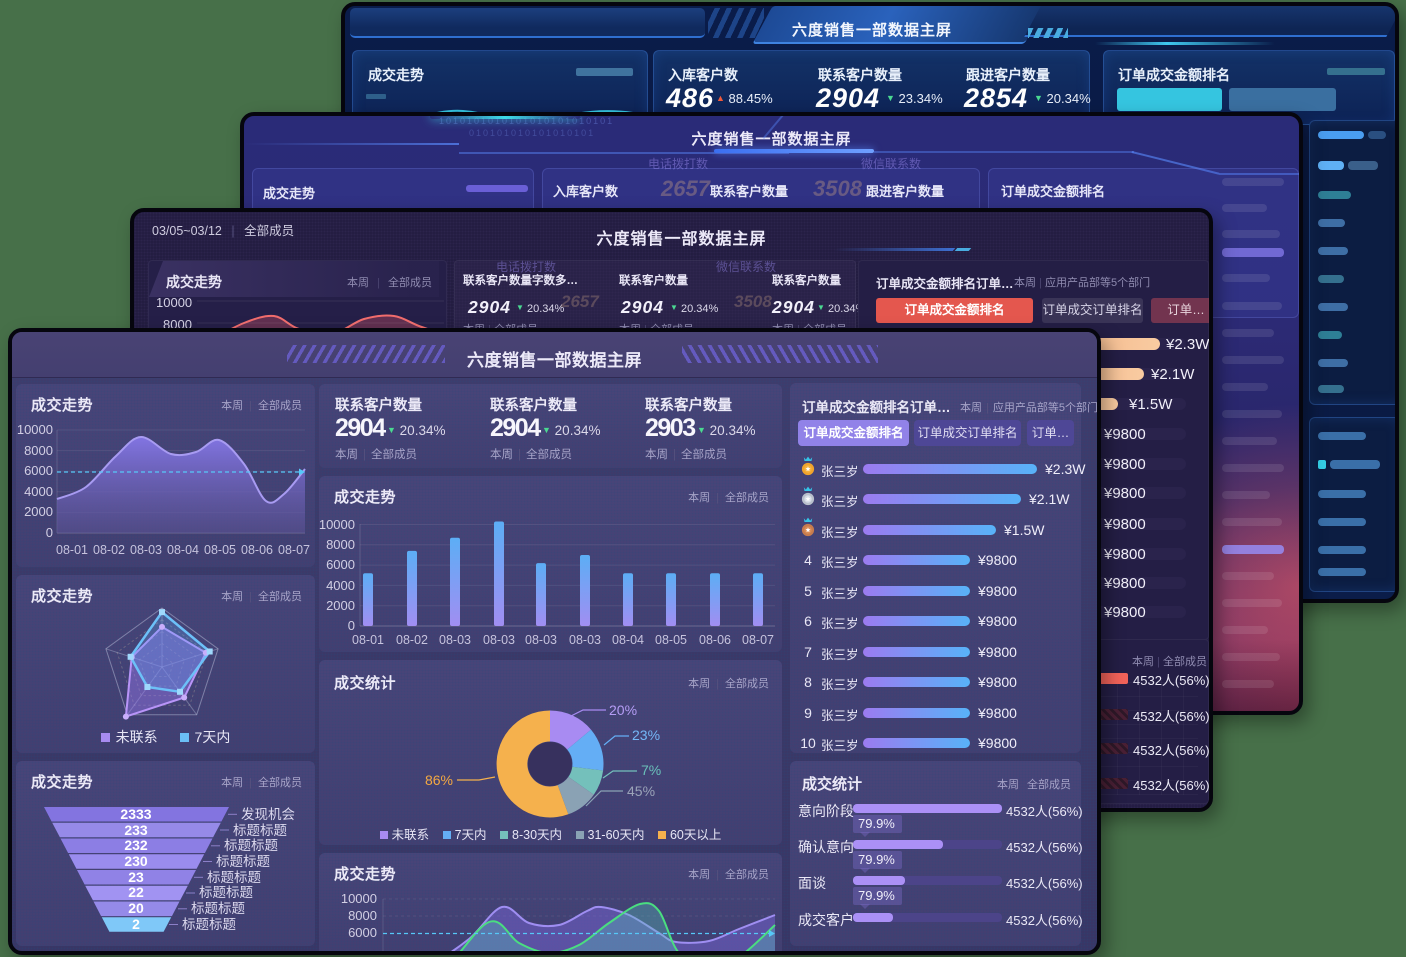 Image resolution: width=1406 pixels, height=957 pixels. I want to click on svg-text: 23%, so click(646, 735).